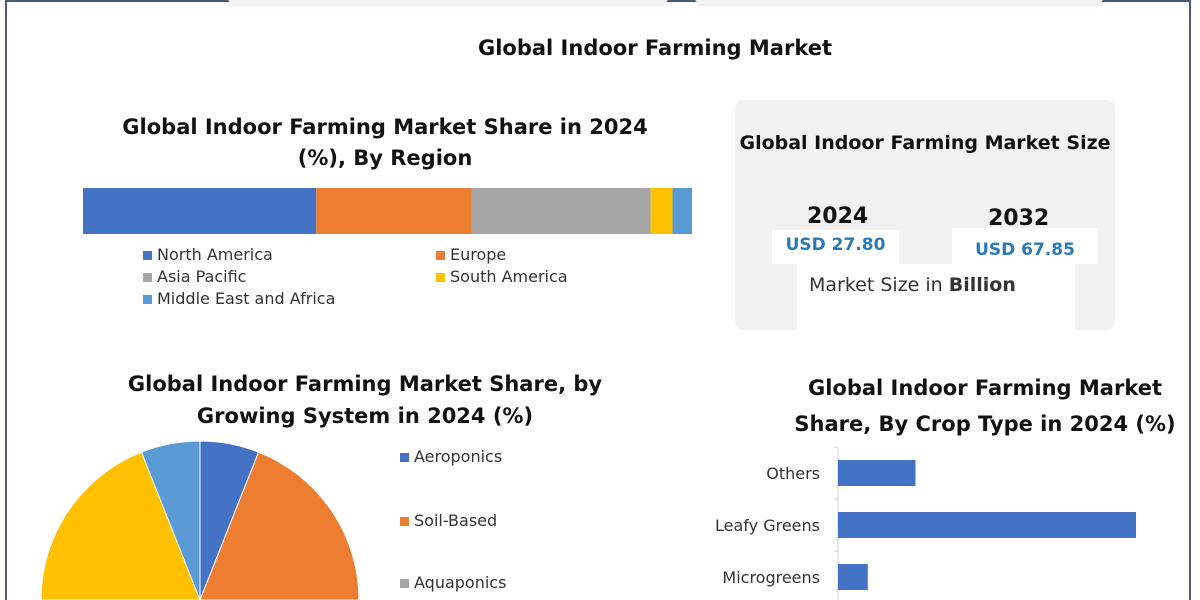 This screenshot has height=600, width=1200. Describe the element at coordinates (365, 416) in the screenshot. I see `pie-title-line2: Growing System in 2024 (%)` at that location.